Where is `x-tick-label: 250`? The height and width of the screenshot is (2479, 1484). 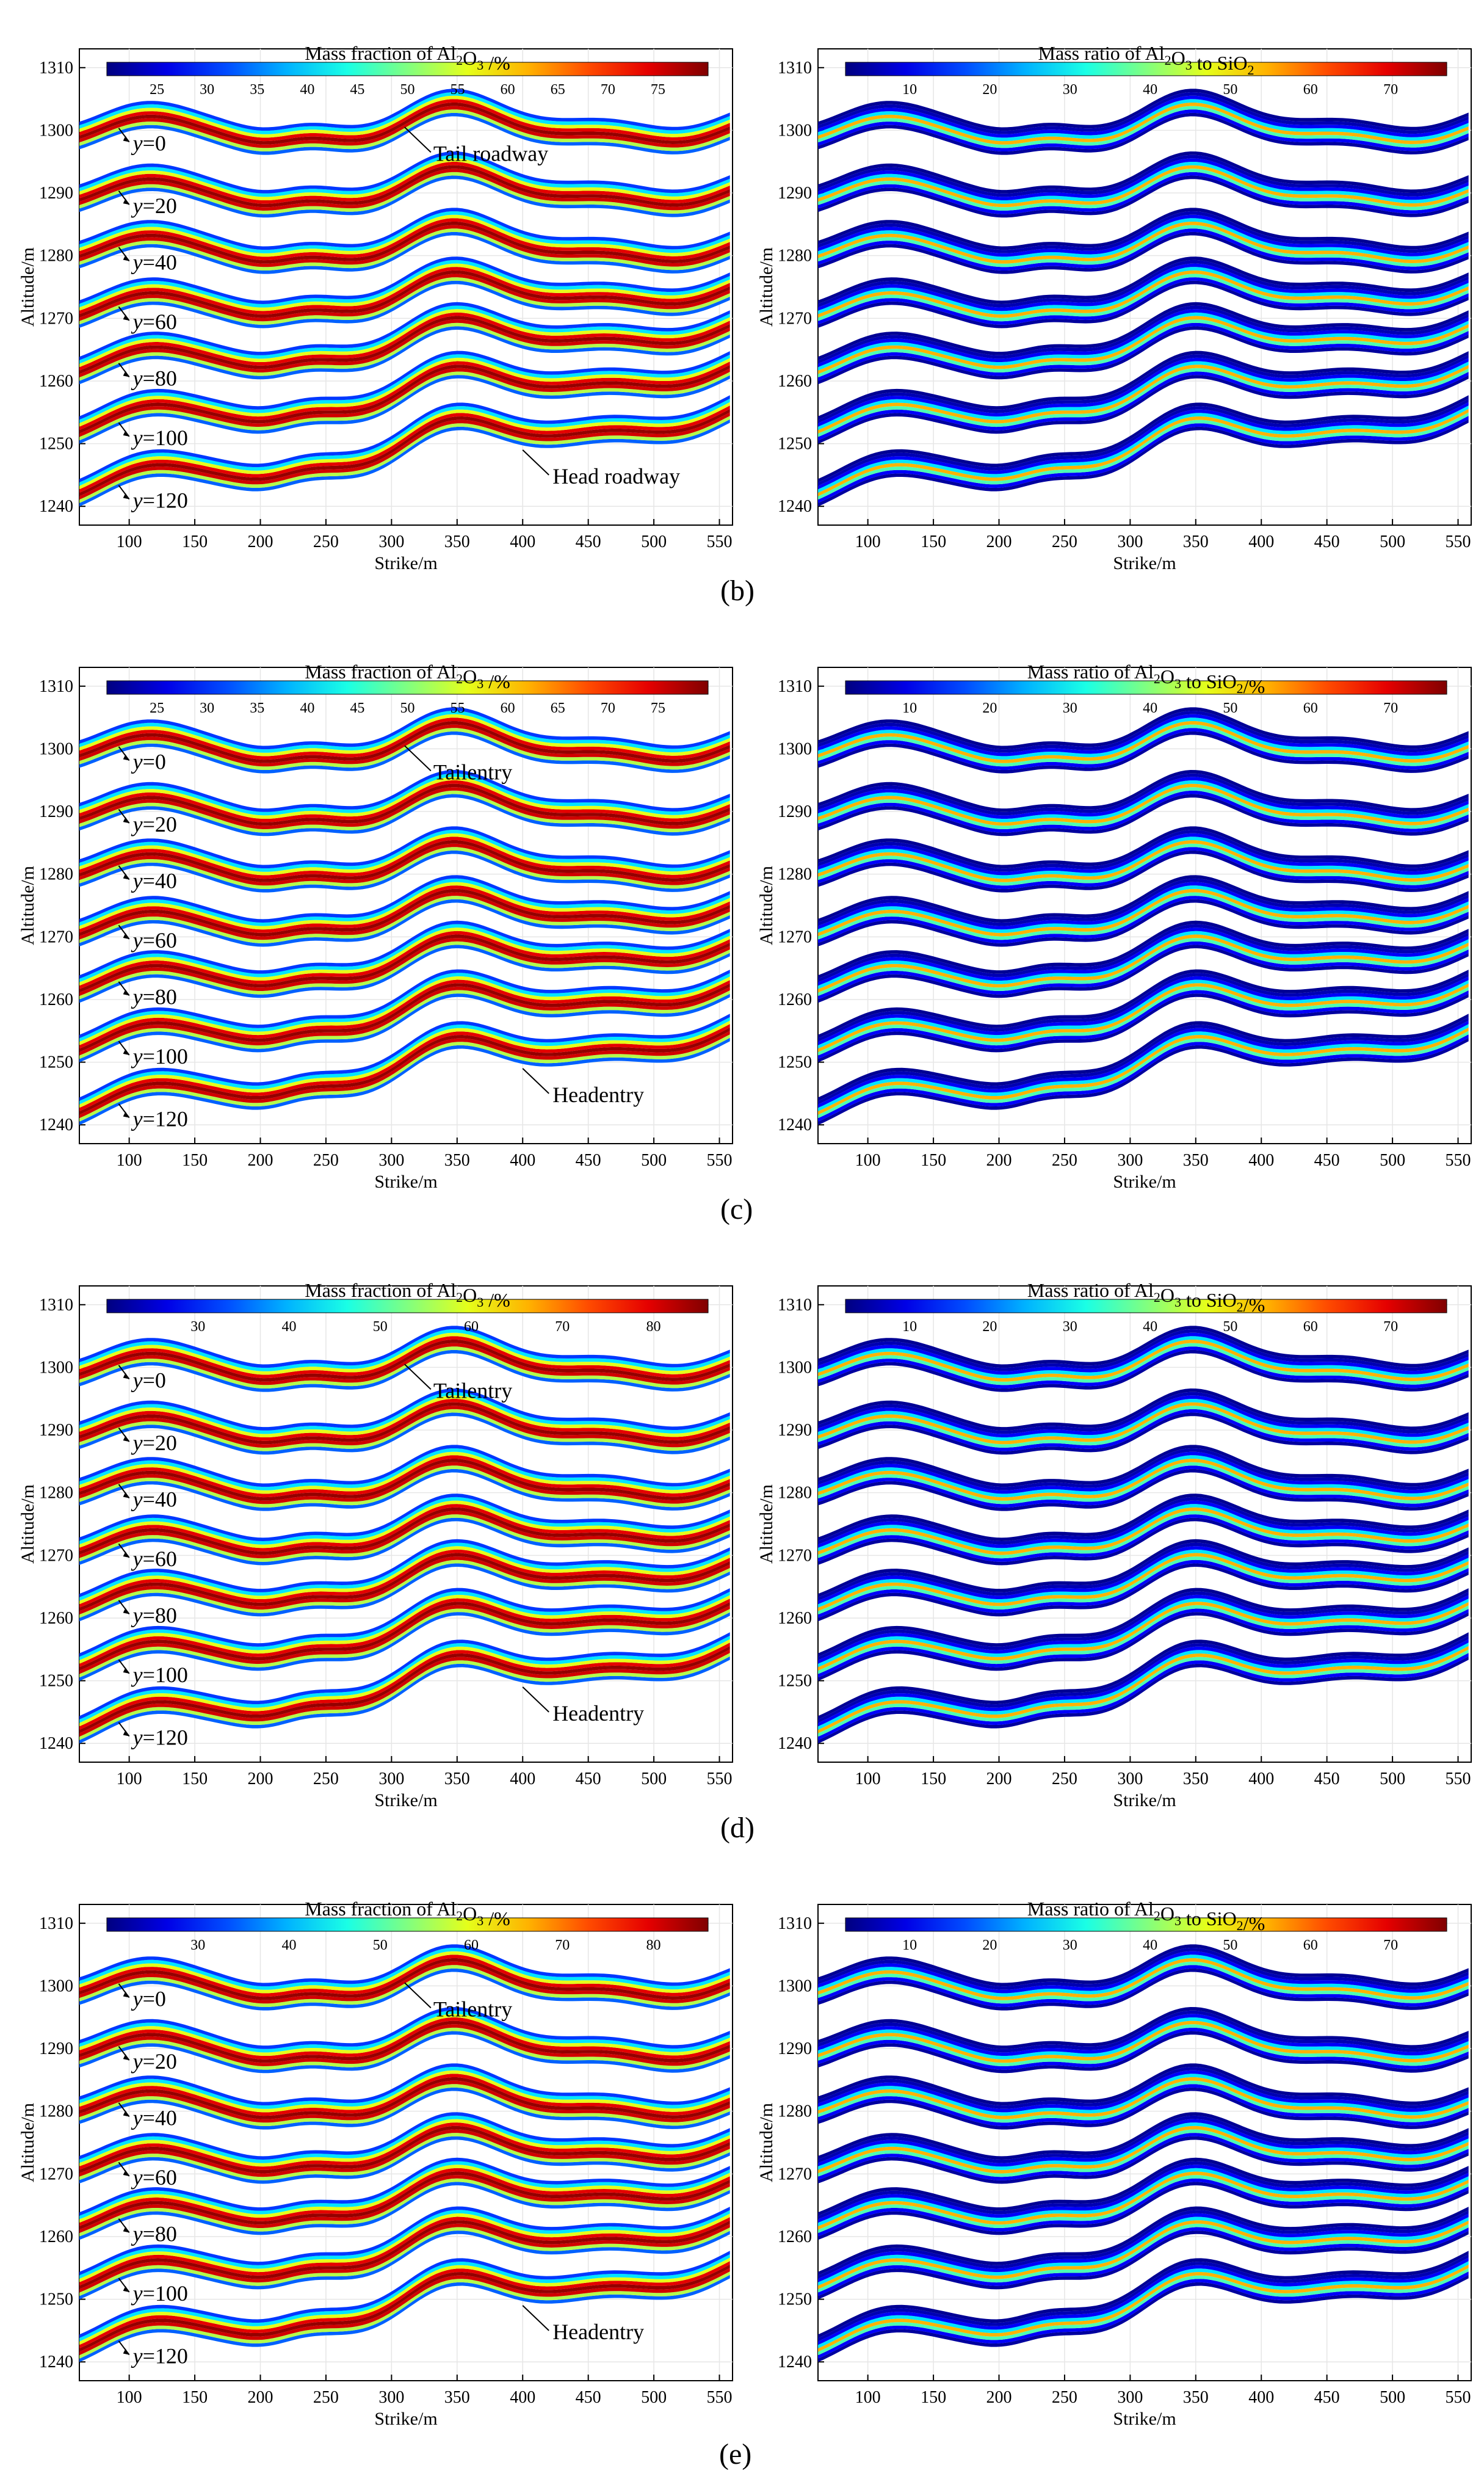
x-tick-label: 250 is located at coordinates (326, 2397).